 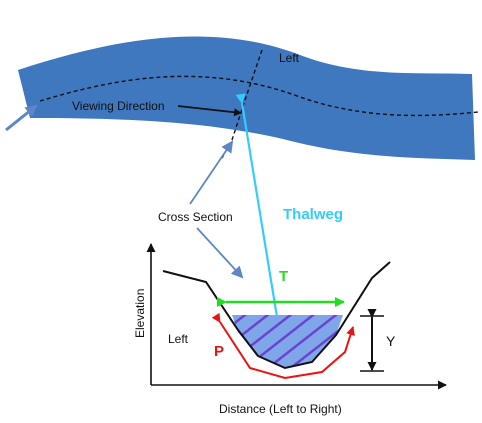 I want to click on left-top-label: Left, so click(x=289, y=58).